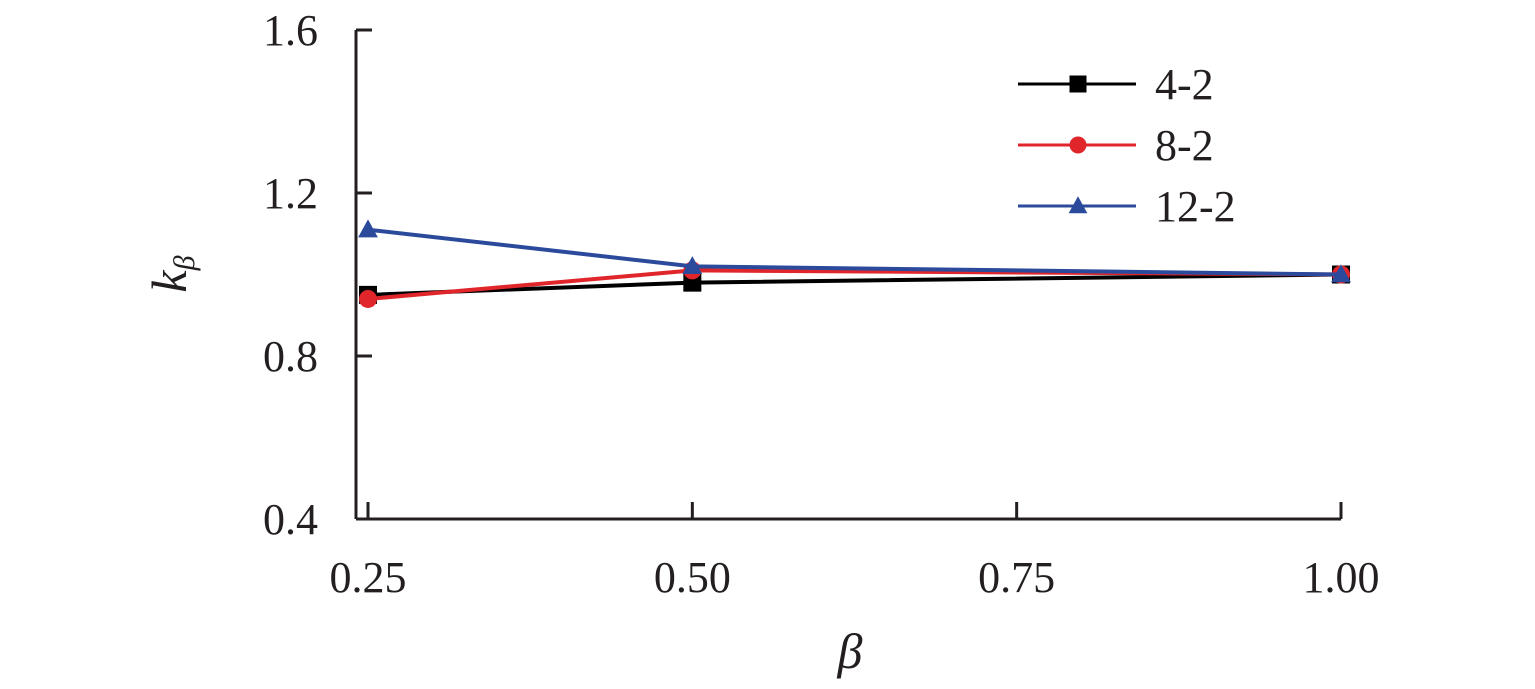  Describe the element at coordinates (1195, 206) in the screenshot. I see `legend-label: 12-2` at that location.